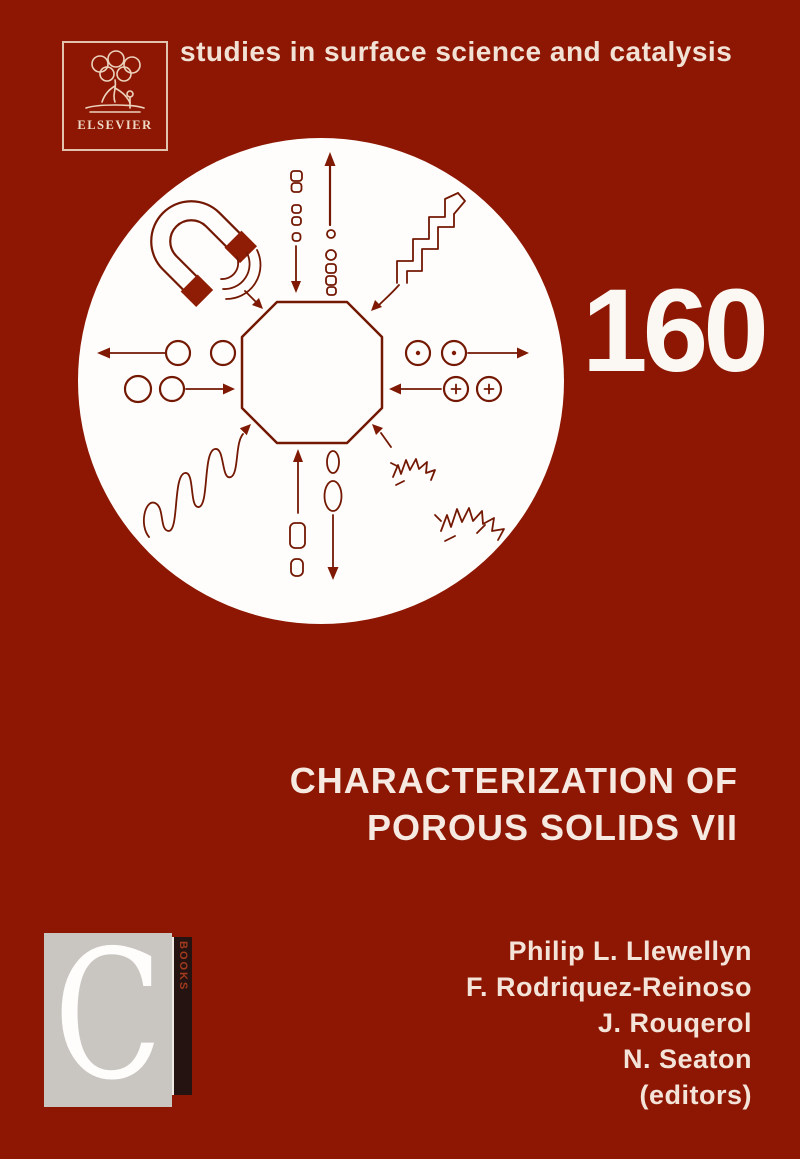 The image size is (800, 1159). I want to click on editor-name: J. Rouqerol, so click(674, 1023).